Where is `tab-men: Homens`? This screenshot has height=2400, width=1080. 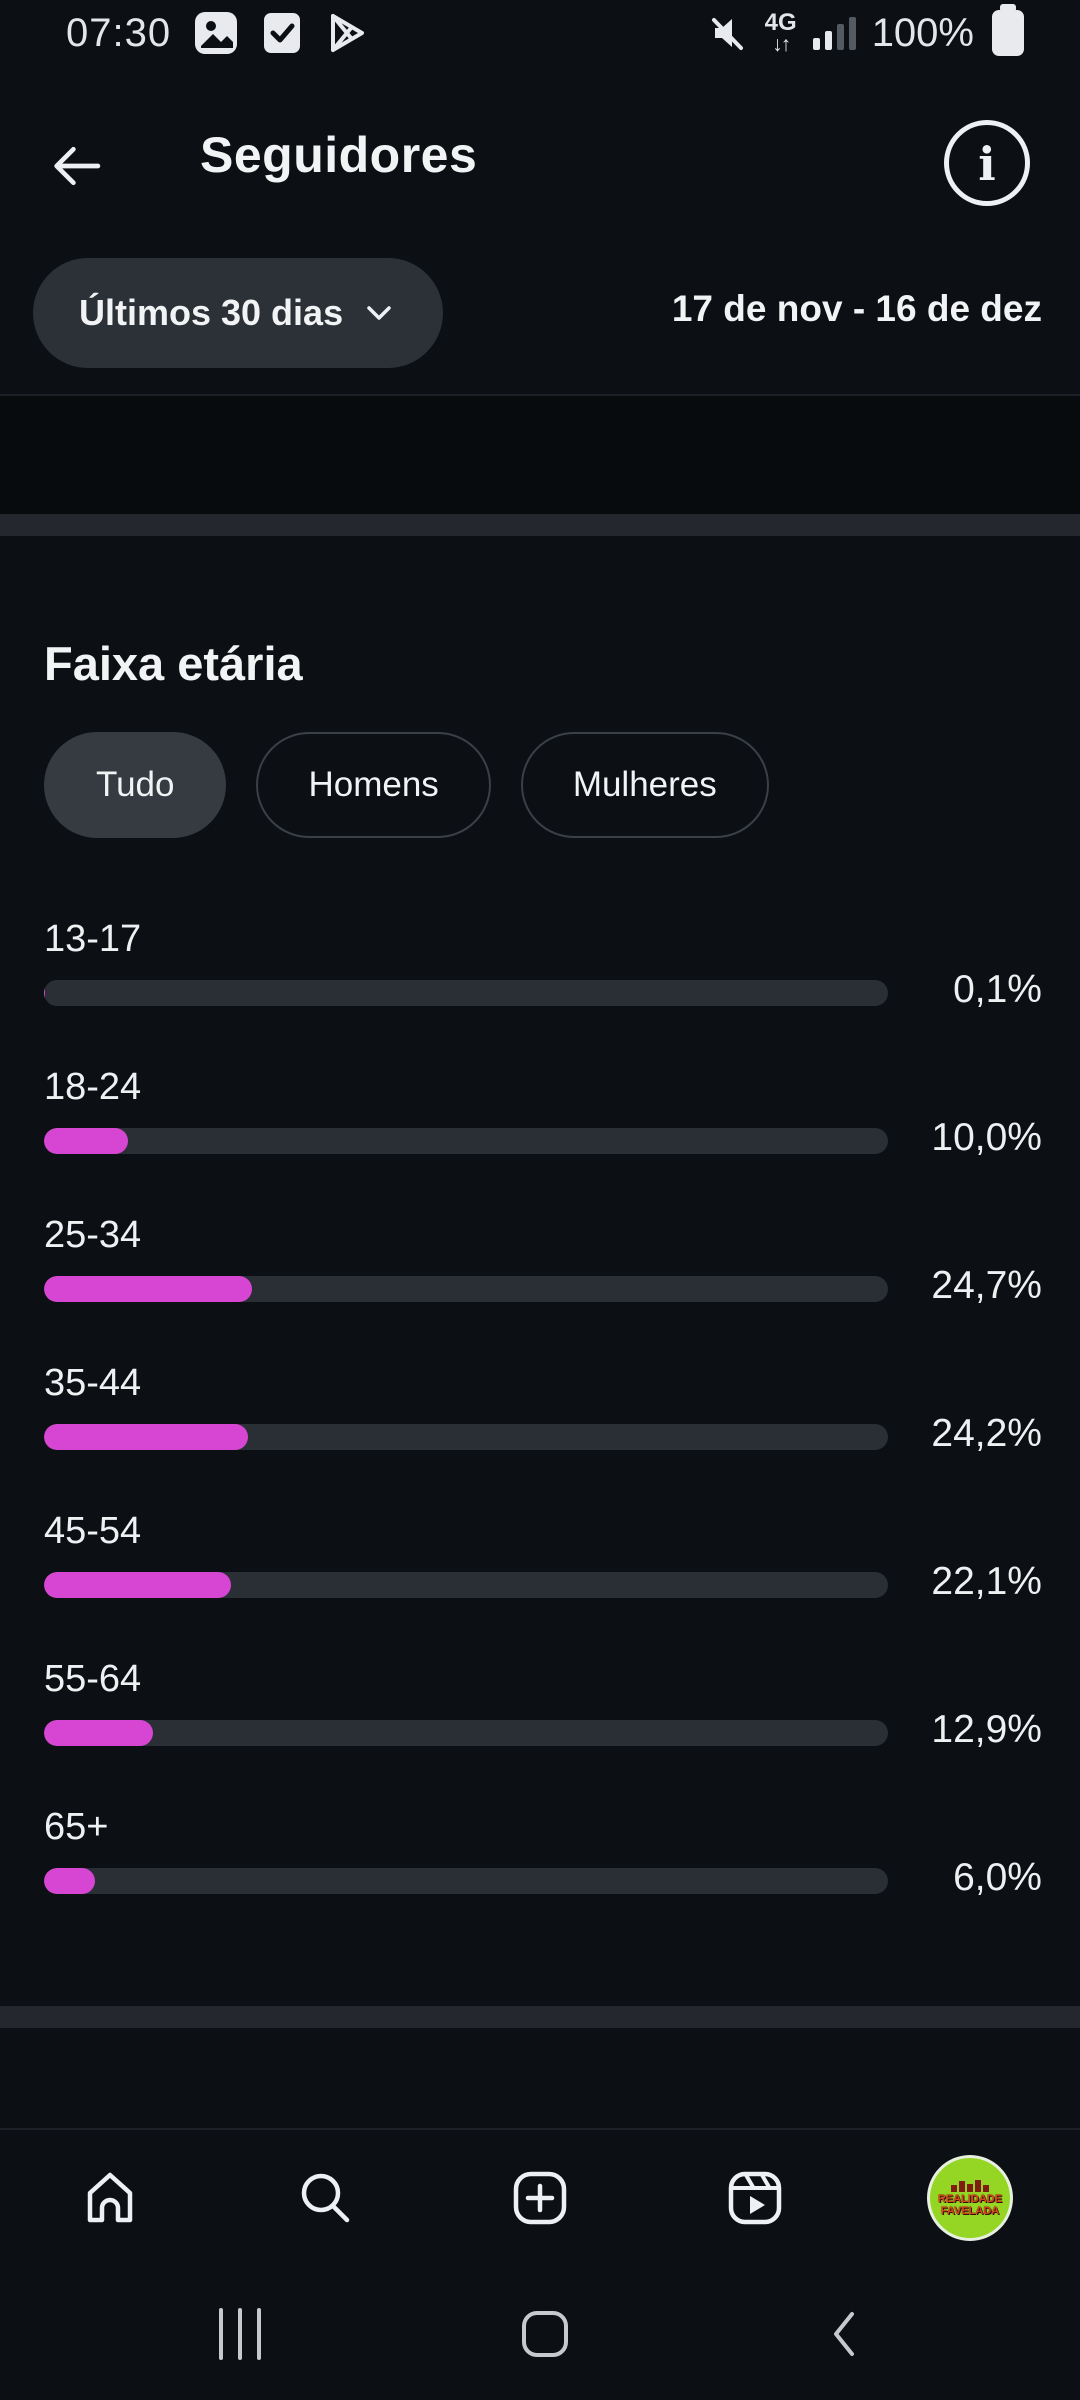 tab-men: Homens is located at coordinates (373, 785).